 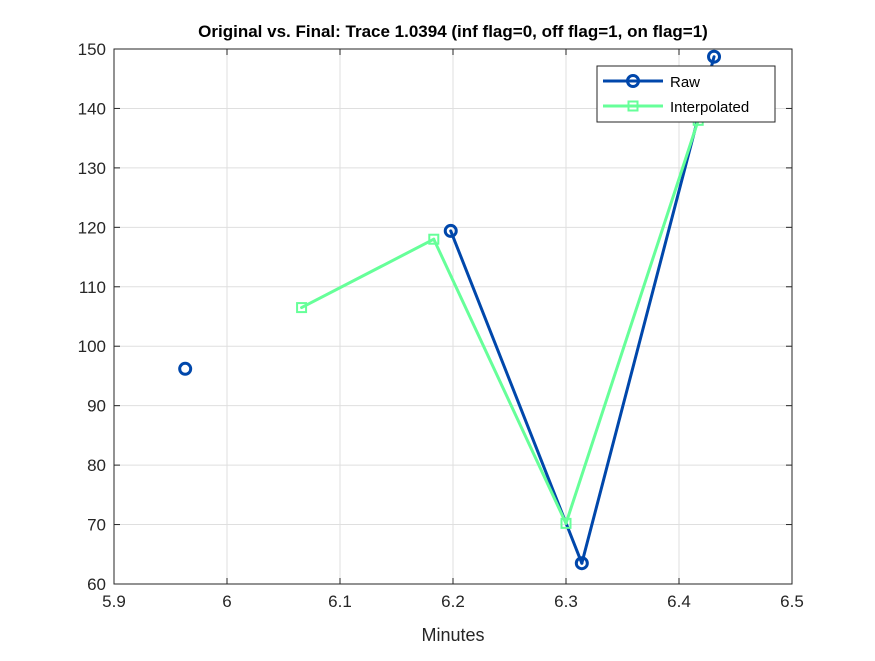 I want to click on legend-label: Raw, so click(x=685, y=82).